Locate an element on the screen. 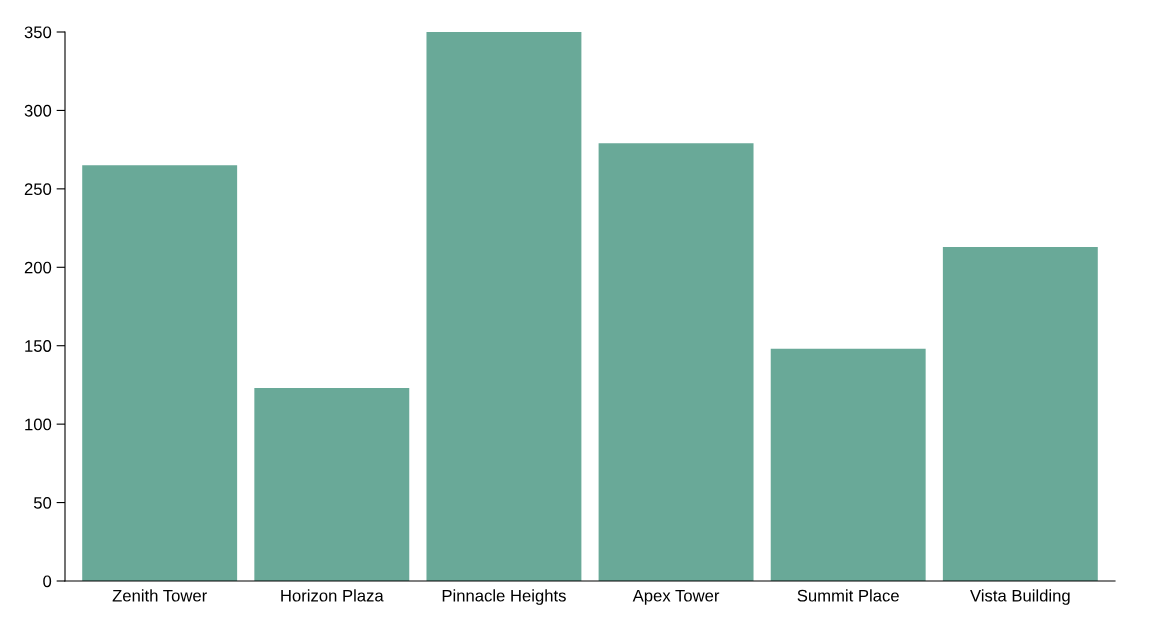  x-tick-label: Horizon Plaza is located at coordinates (332, 595).